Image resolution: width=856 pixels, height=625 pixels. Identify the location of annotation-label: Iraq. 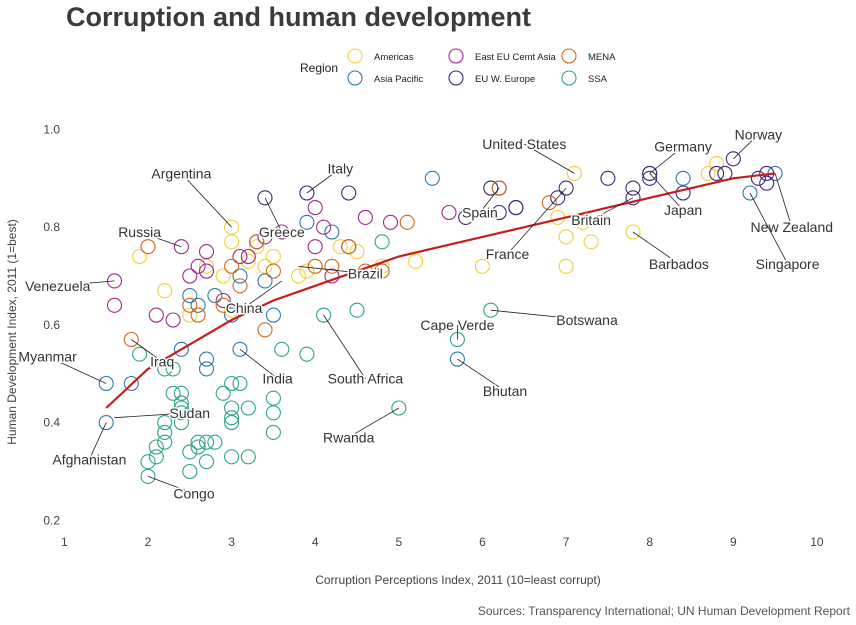
(162, 362).